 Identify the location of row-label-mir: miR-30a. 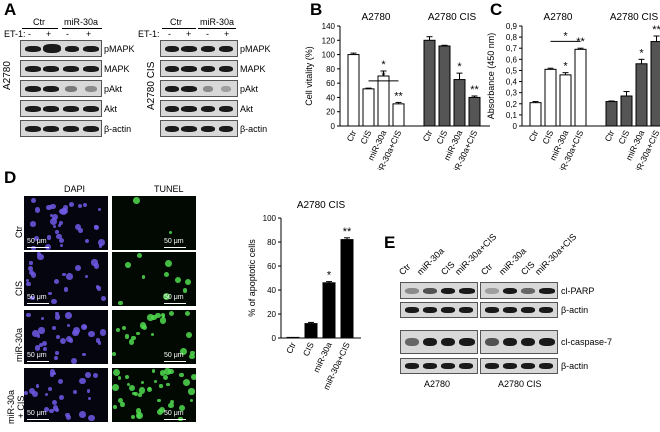
(19, 344).